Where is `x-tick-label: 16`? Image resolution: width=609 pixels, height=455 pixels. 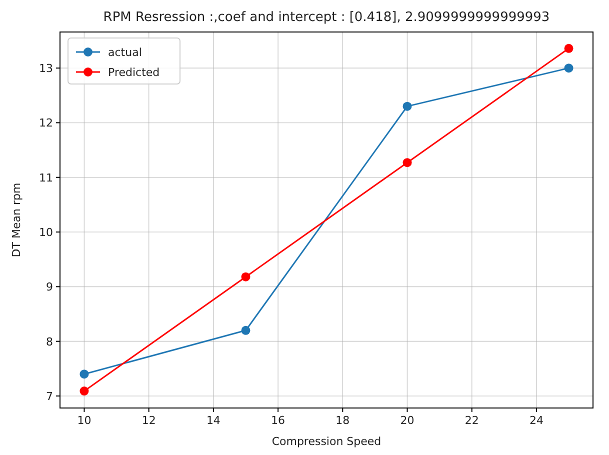 x-tick-label: 16 is located at coordinates (278, 420).